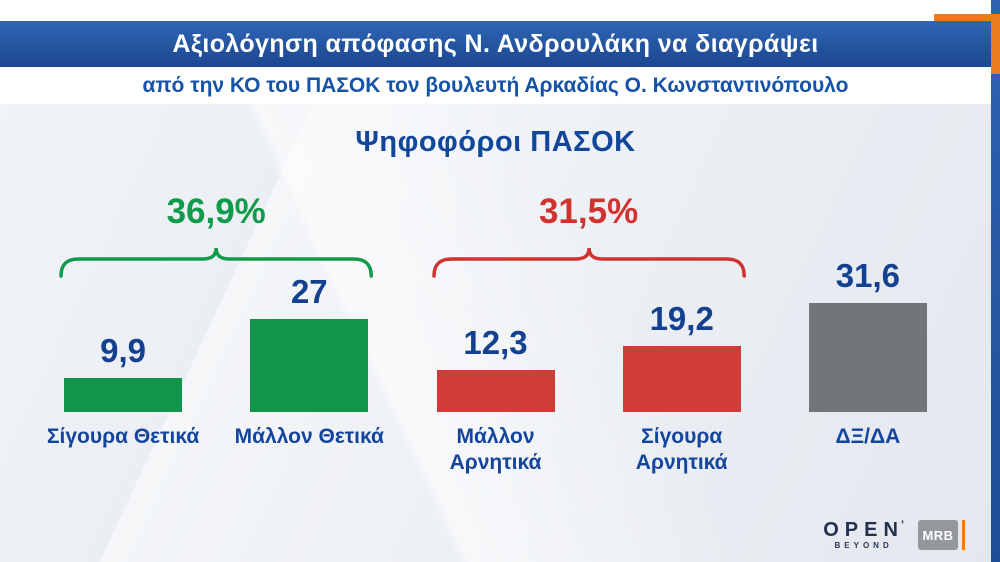  Describe the element at coordinates (863, 545) in the screenshot. I see `open-logo-tagline: BEYOND` at that location.